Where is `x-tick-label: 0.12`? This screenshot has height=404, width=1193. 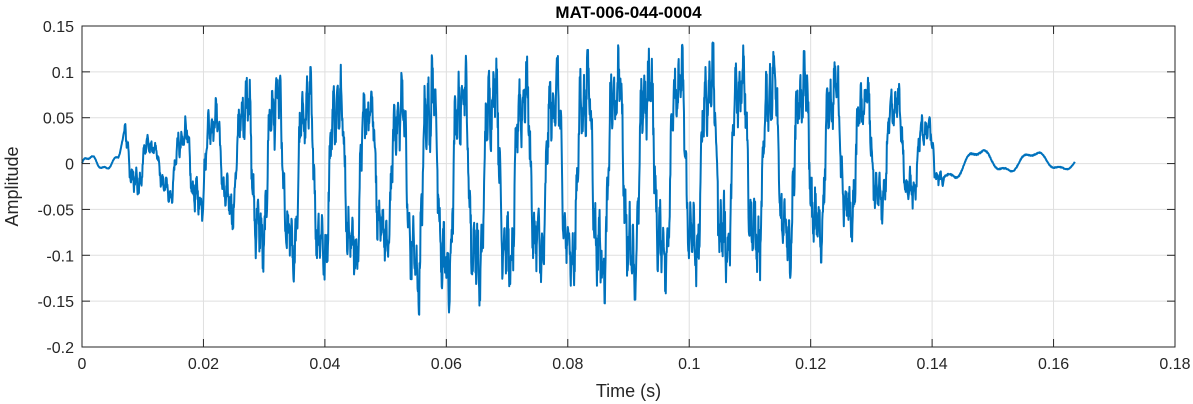
x-tick-label: 0.12 is located at coordinates (810, 364).